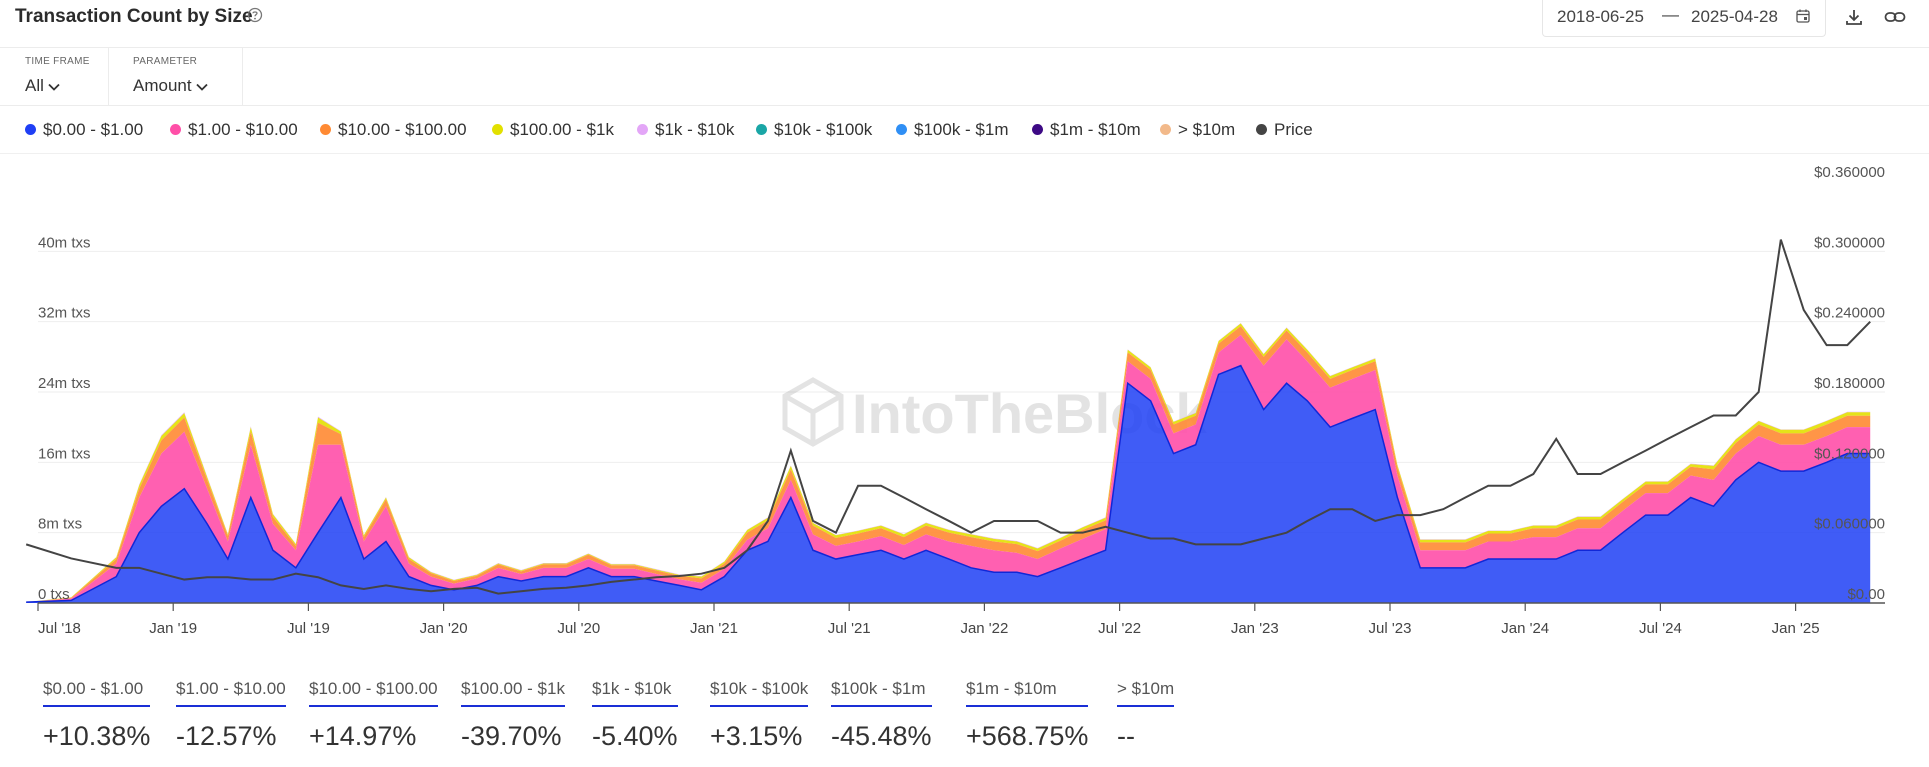 The width and height of the screenshot is (1929, 767). What do you see at coordinates (635, 693) in the screenshot?
I see `stat-label: $1k - $10k` at bounding box center [635, 693].